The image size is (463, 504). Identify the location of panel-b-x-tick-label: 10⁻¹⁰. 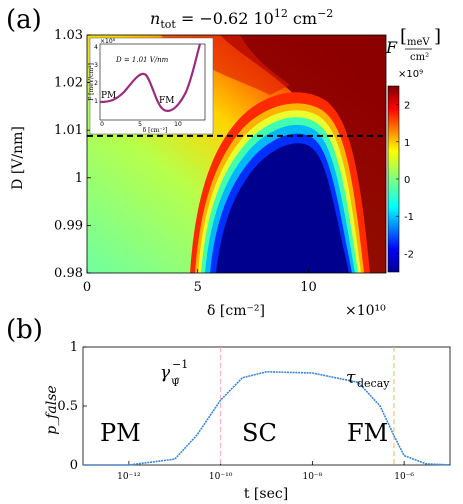
(221, 477).